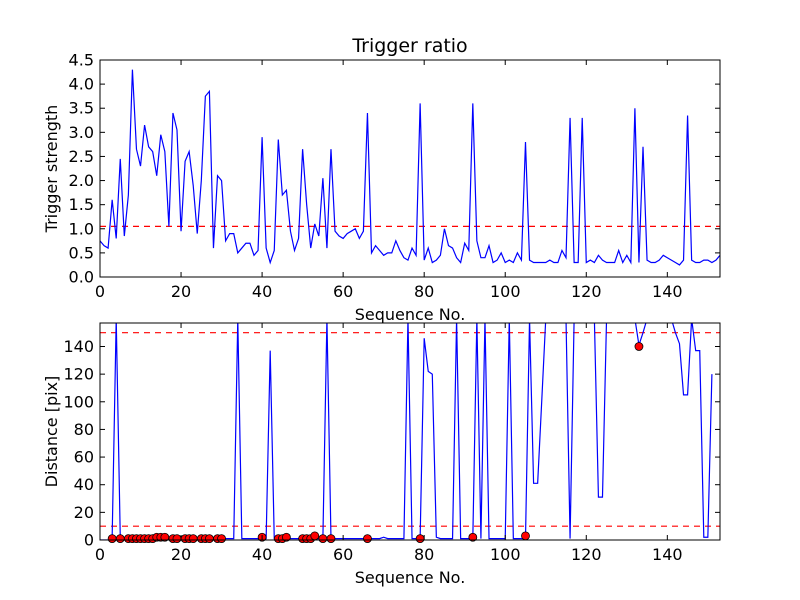  Describe the element at coordinates (262, 291) in the screenshot. I see `top-x-tick-label: 40` at that location.